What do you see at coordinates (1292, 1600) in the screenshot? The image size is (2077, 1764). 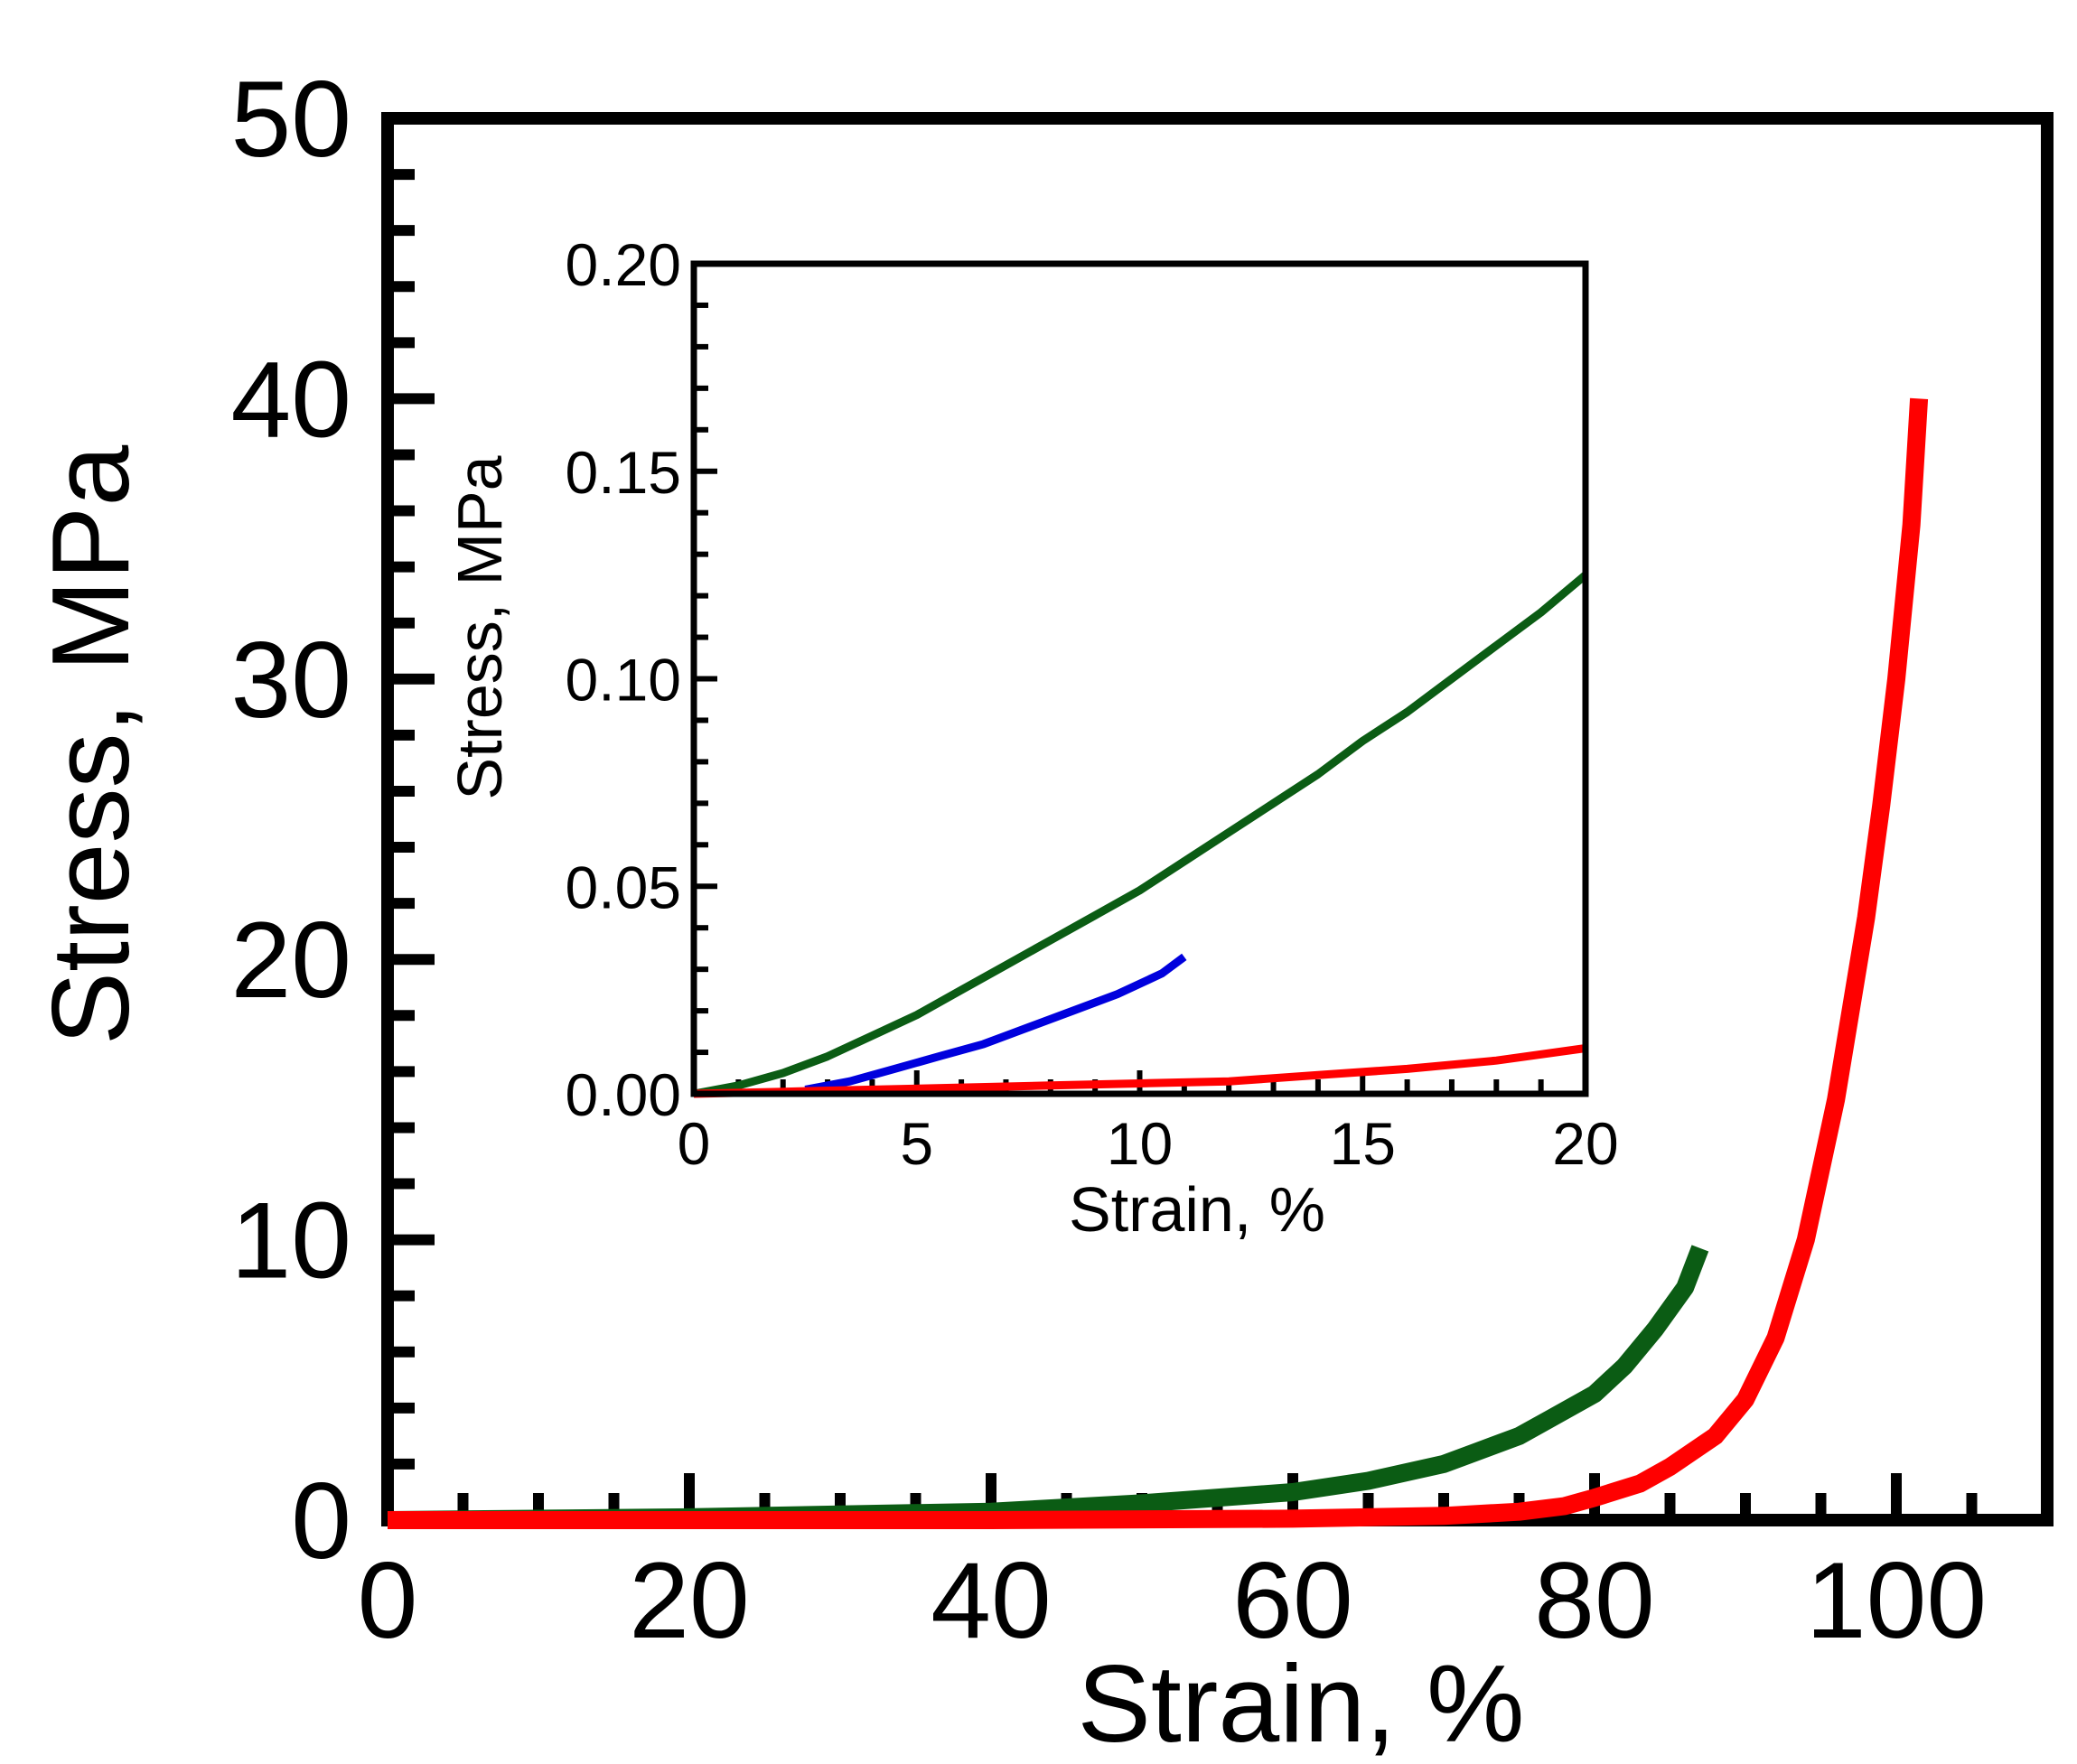 I see `main-x-tick-label: 60` at bounding box center [1292, 1600].